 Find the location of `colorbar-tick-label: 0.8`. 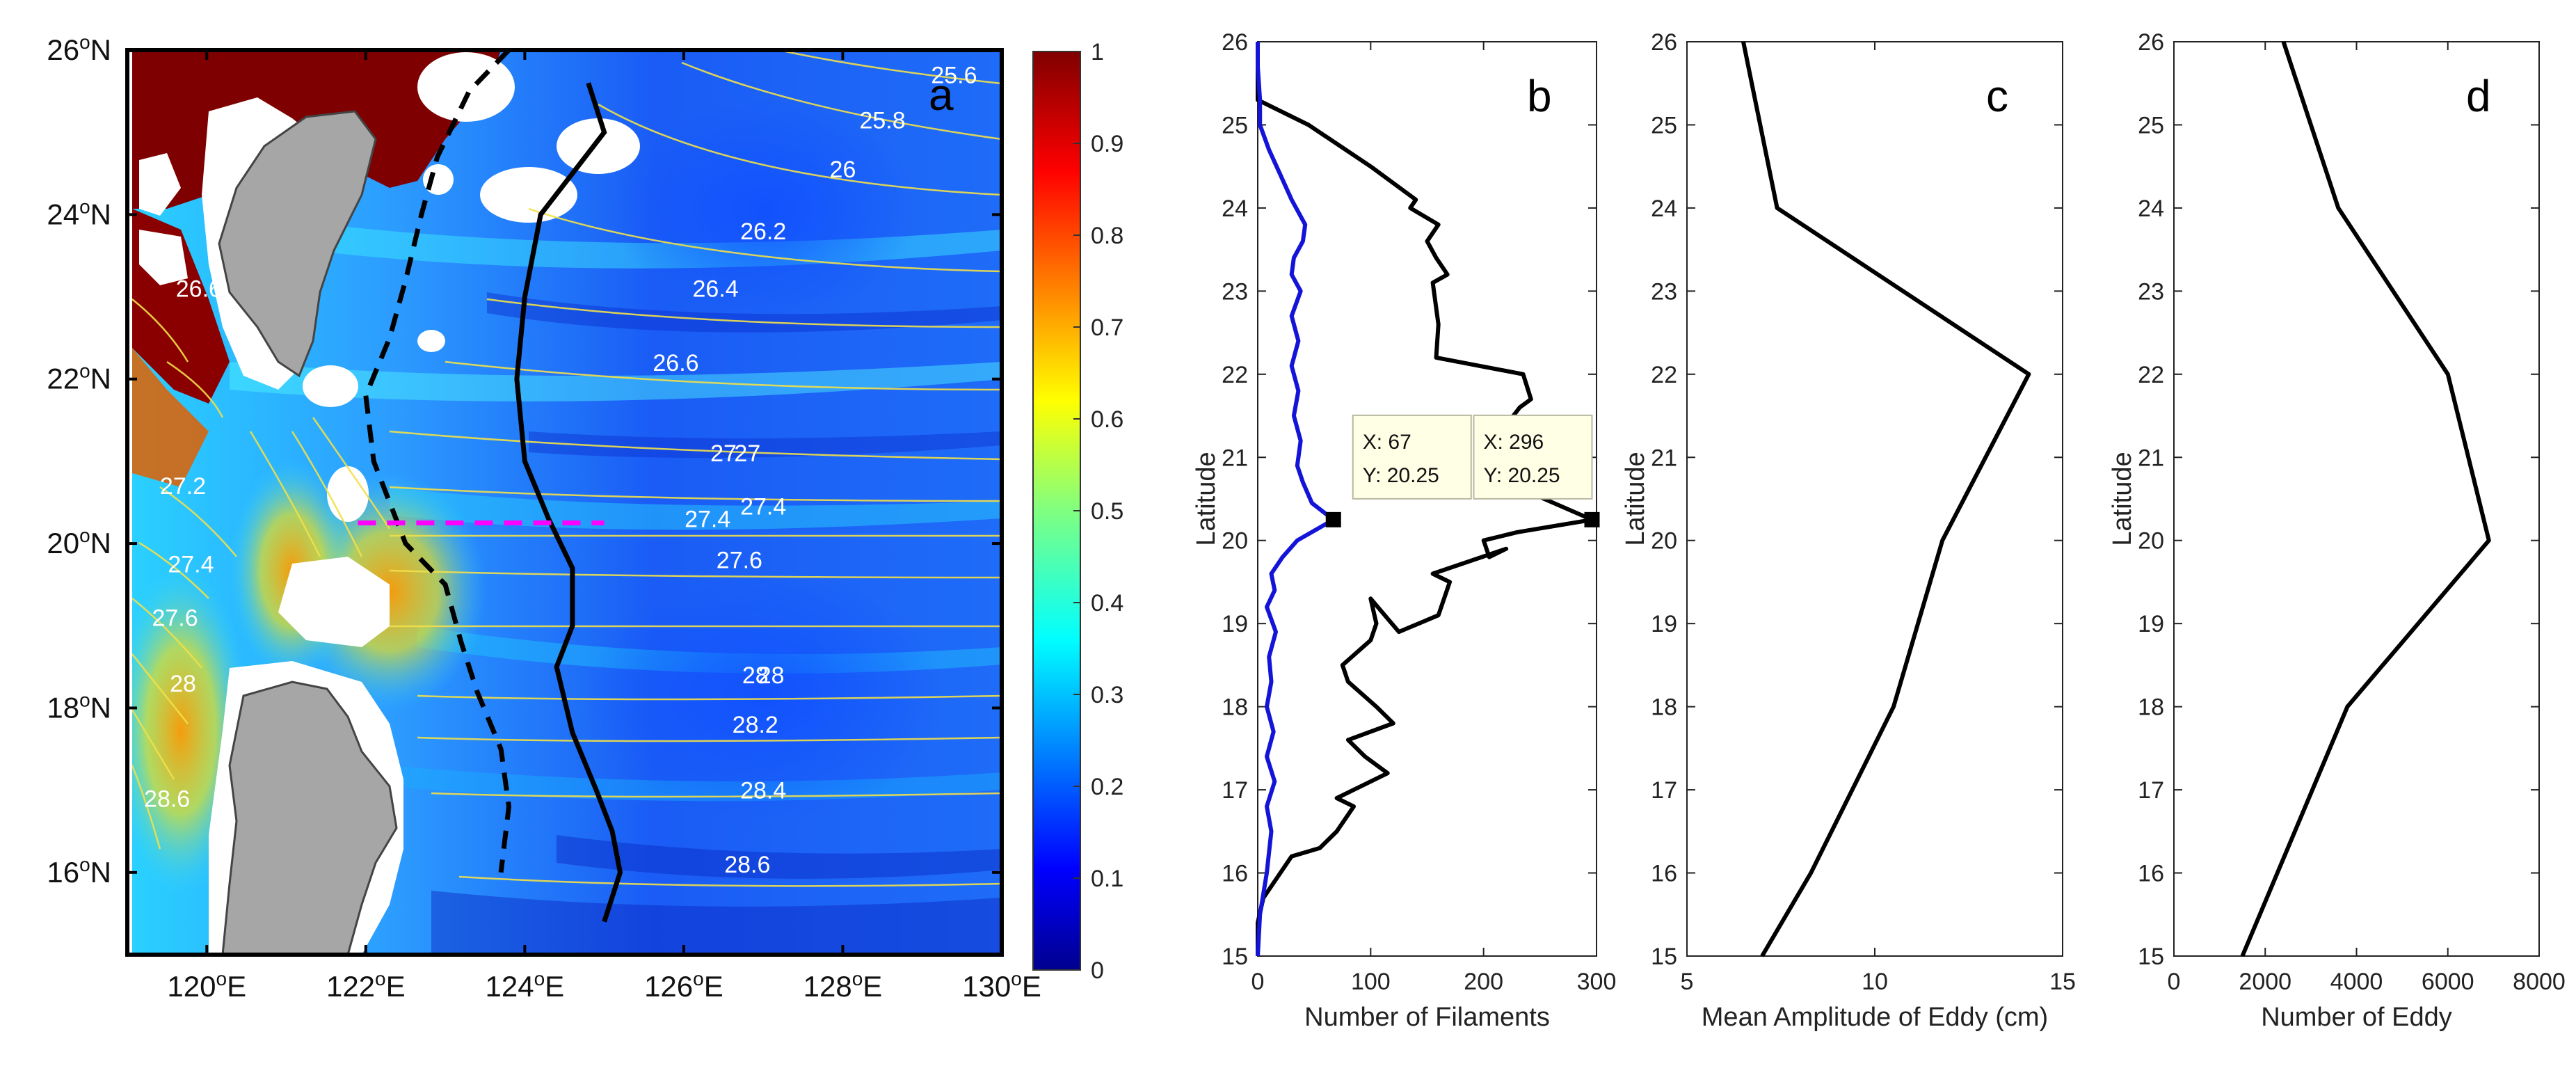

colorbar-tick-label: 0.8 is located at coordinates (1107, 236).